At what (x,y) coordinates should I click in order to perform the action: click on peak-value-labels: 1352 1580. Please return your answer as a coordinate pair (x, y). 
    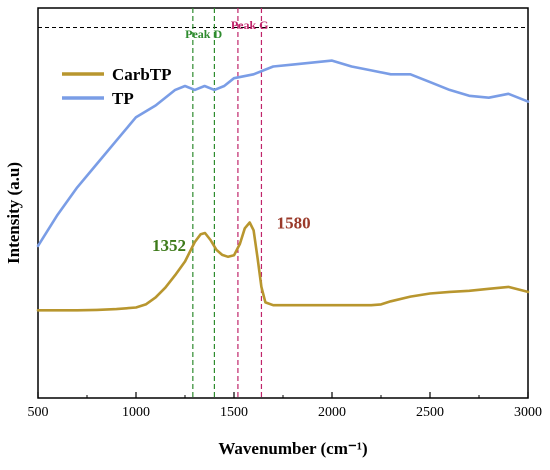
    Looking at the image, I should click on (231, 235).